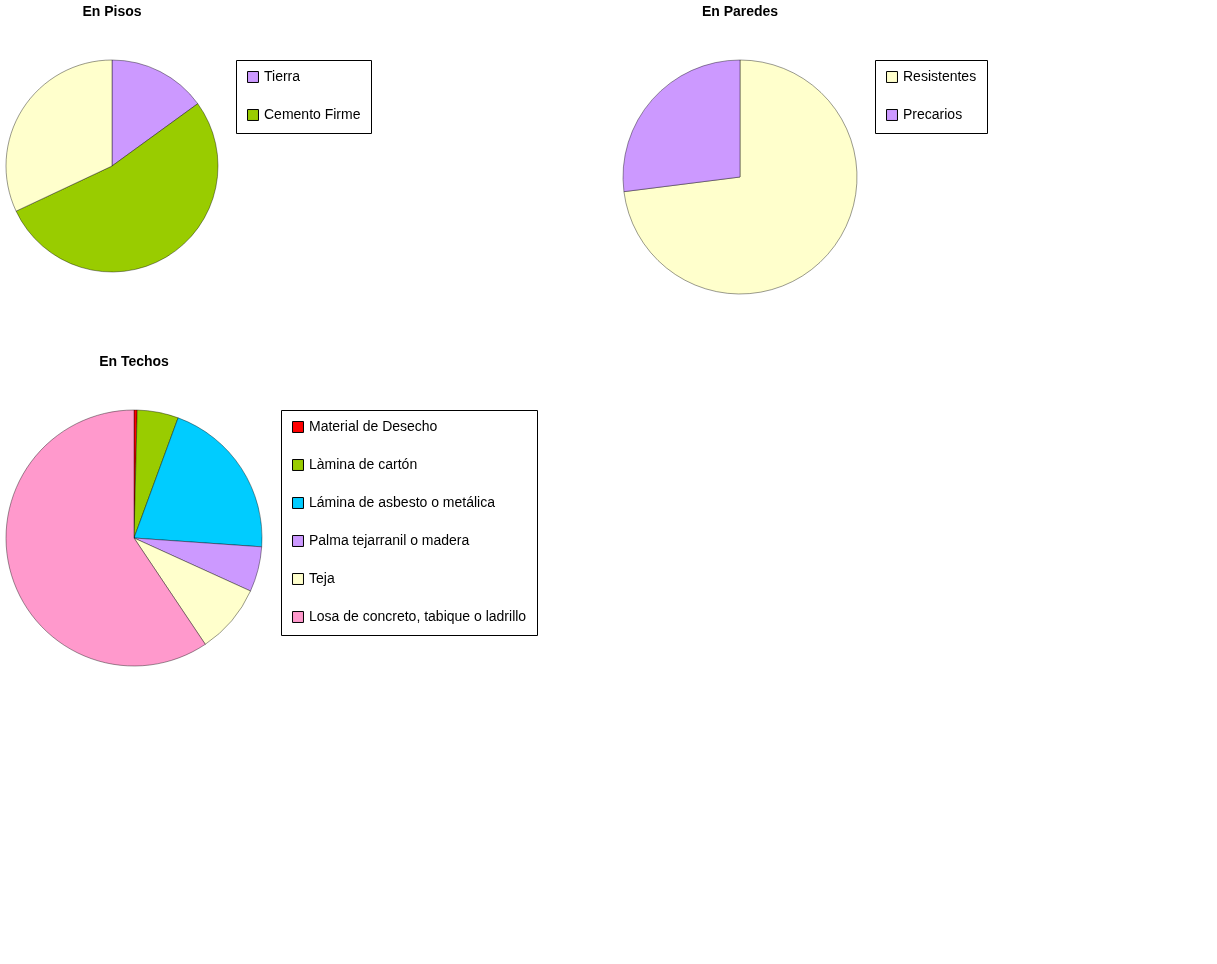 Image resolution: width=1217 pixels, height=964 pixels. I want to click on chart-title: En Techos, so click(134, 361).